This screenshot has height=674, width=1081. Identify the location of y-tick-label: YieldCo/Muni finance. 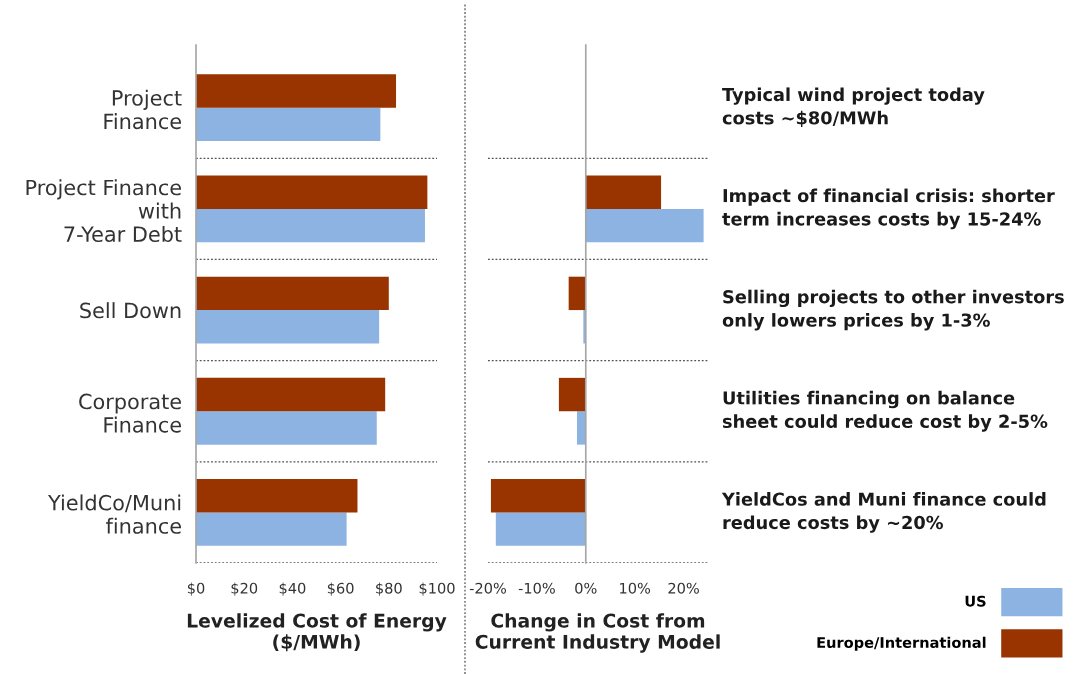
(114, 514).